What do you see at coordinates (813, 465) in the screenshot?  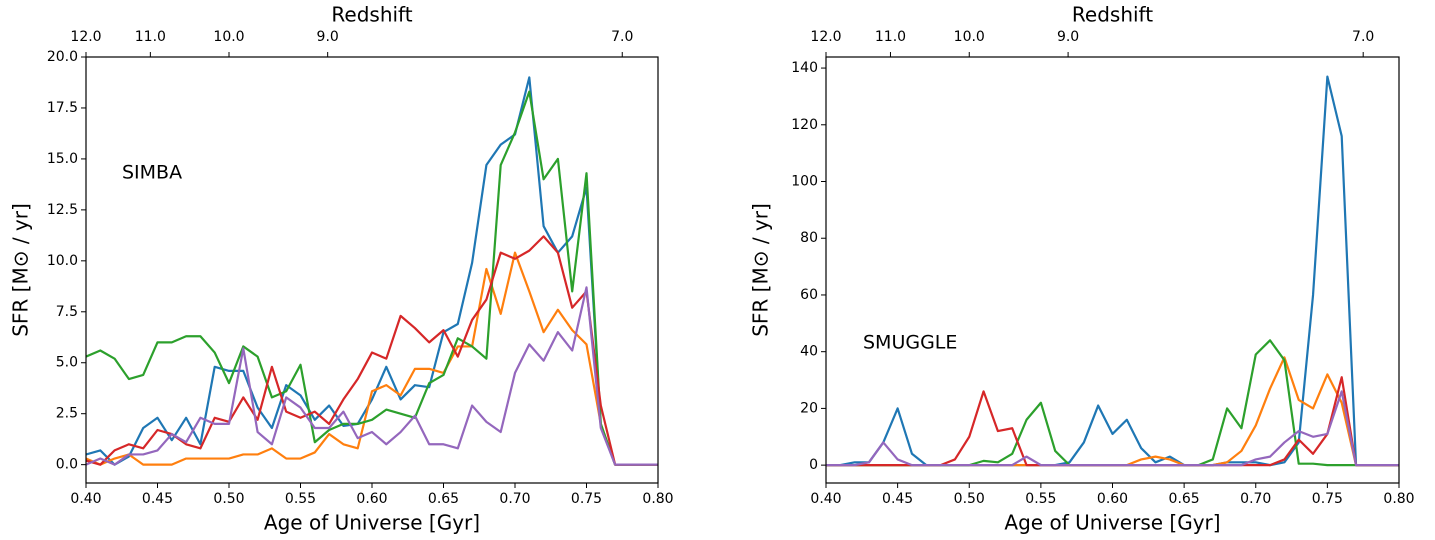 I see `y-tick-label: 0` at bounding box center [813, 465].